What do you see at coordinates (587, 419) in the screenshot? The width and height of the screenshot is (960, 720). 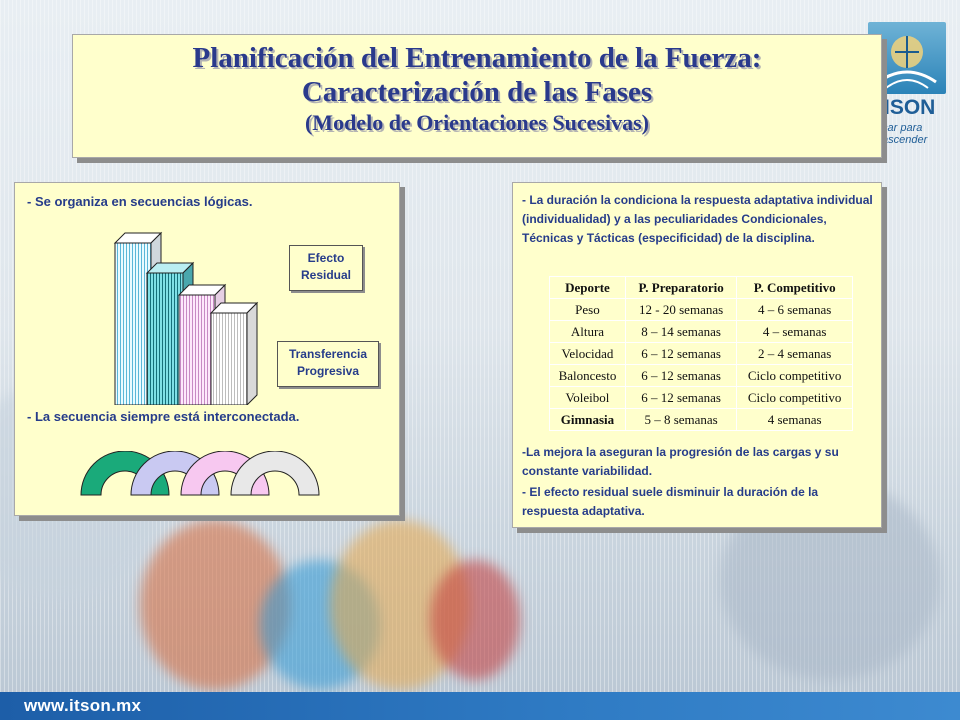 I see `table-cell: Gimnasia` at bounding box center [587, 419].